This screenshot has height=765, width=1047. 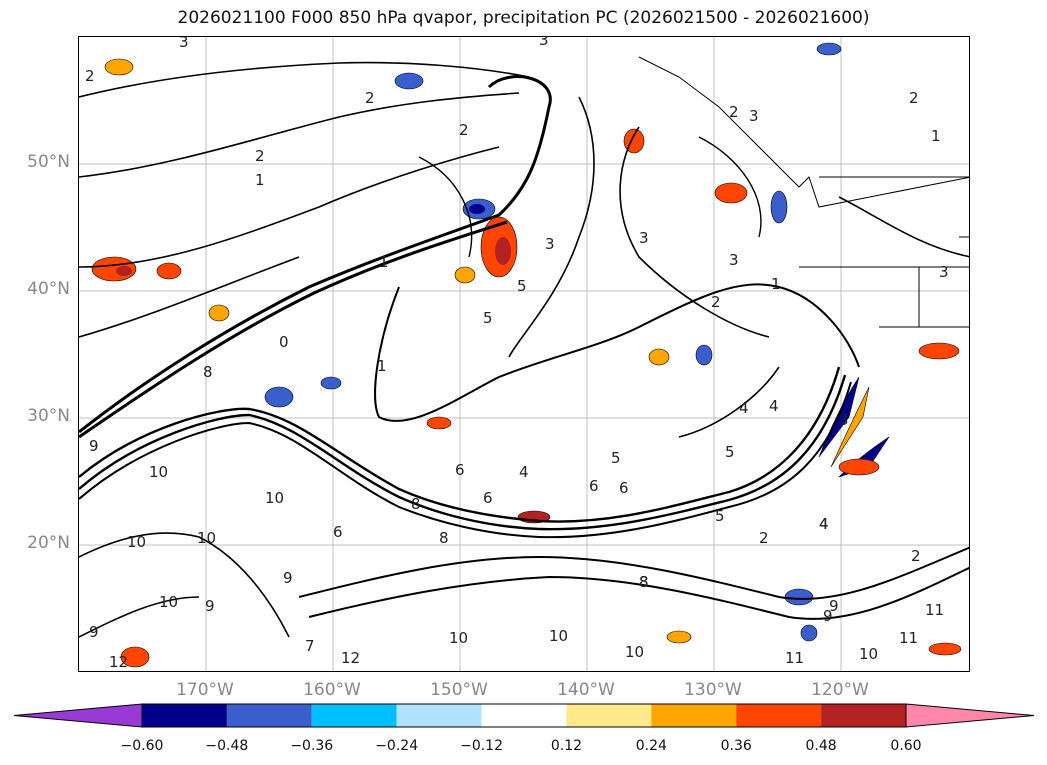 What do you see at coordinates (48, 416) in the screenshot?
I see `lat-label-30n: 30°N` at bounding box center [48, 416].